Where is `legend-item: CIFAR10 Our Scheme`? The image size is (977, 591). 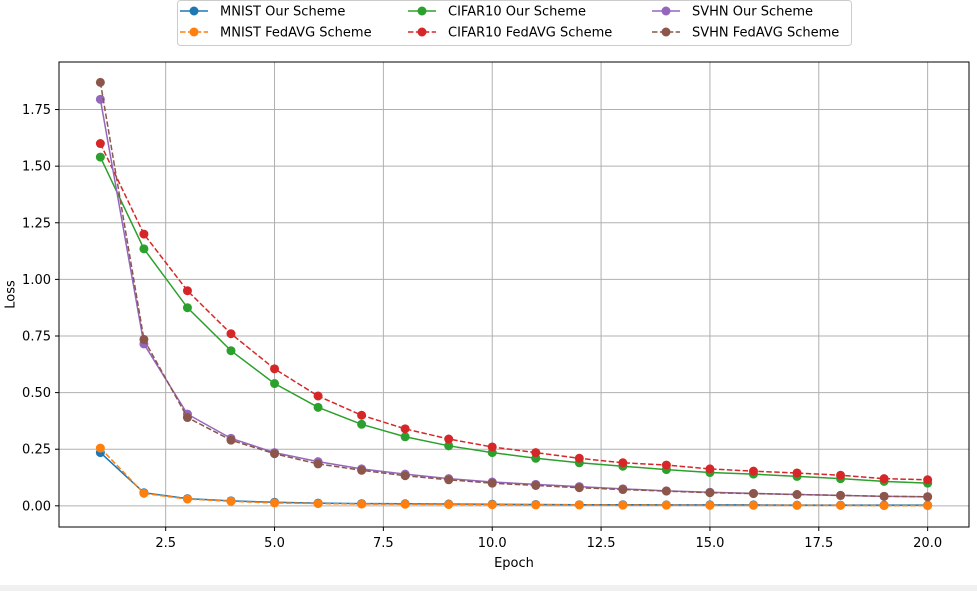
legend-item: CIFAR10 Our Scheme is located at coordinates (497, 12).